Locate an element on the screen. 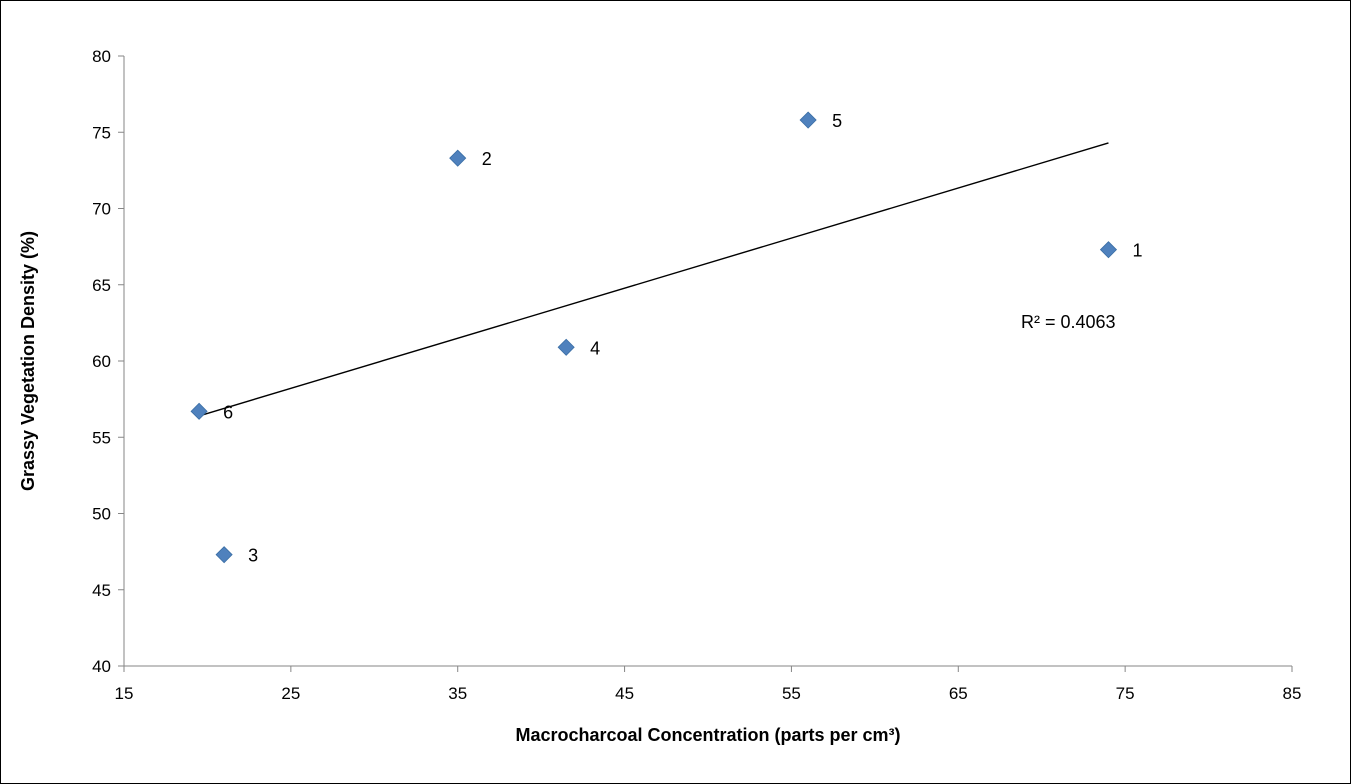  y-tick-label: 55 is located at coordinates (101, 437).